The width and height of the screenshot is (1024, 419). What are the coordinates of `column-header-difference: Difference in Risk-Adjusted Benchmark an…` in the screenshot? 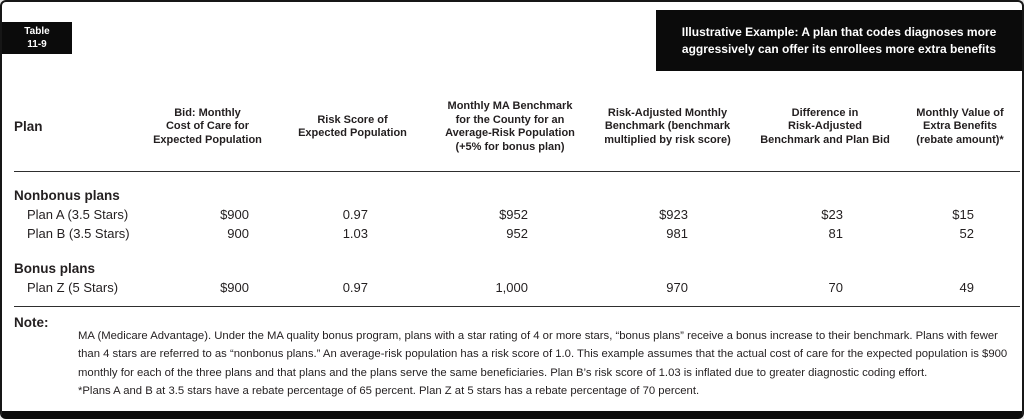 It's located at (825, 126).